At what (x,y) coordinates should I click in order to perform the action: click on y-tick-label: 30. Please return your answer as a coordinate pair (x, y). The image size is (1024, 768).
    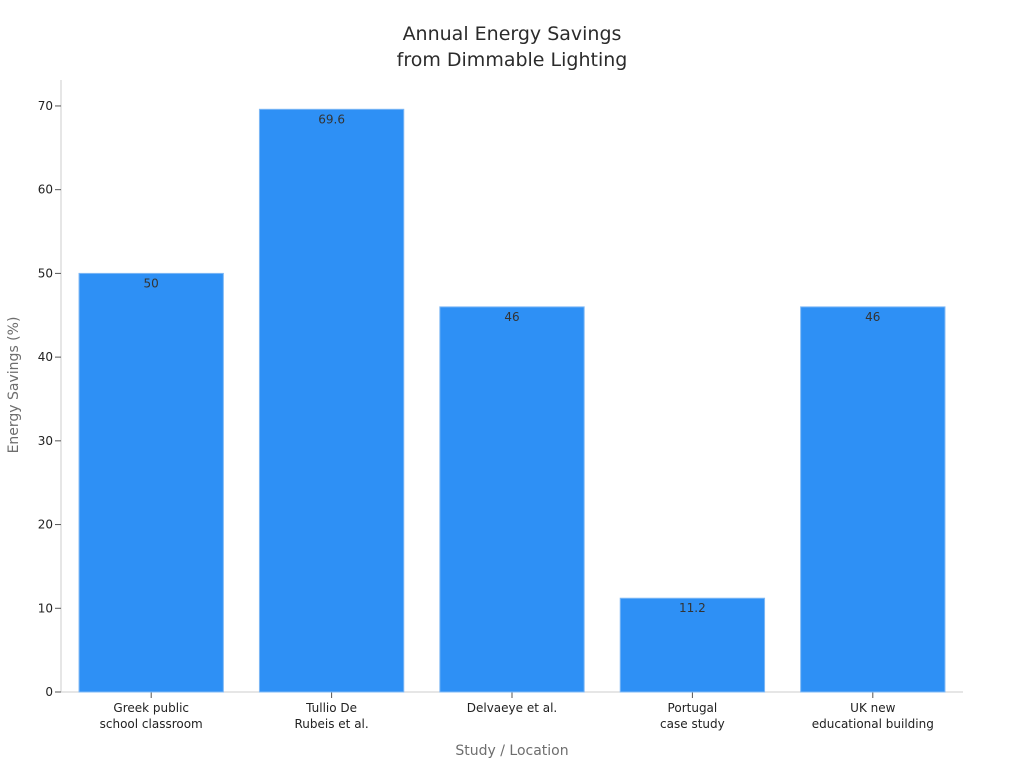
    Looking at the image, I should click on (45, 441).